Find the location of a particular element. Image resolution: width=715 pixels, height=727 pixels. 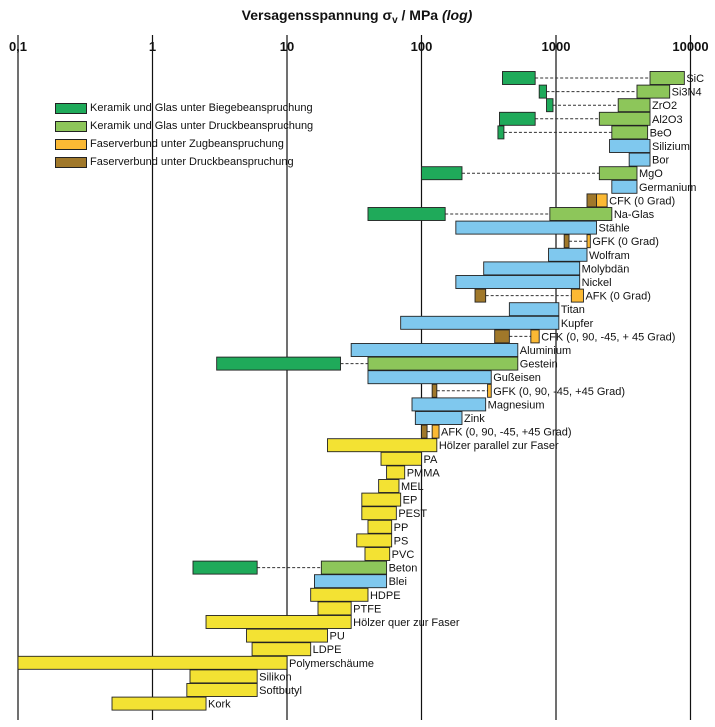

bar-label-20: Aluminium is located at coordinates (545, 351).